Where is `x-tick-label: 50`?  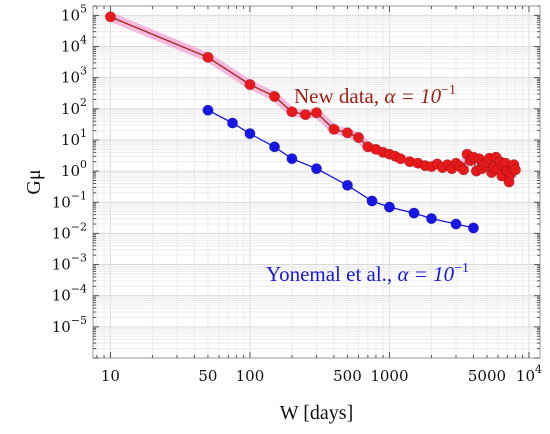 x-tick-label: 50 is located at coordinates (207, 376).